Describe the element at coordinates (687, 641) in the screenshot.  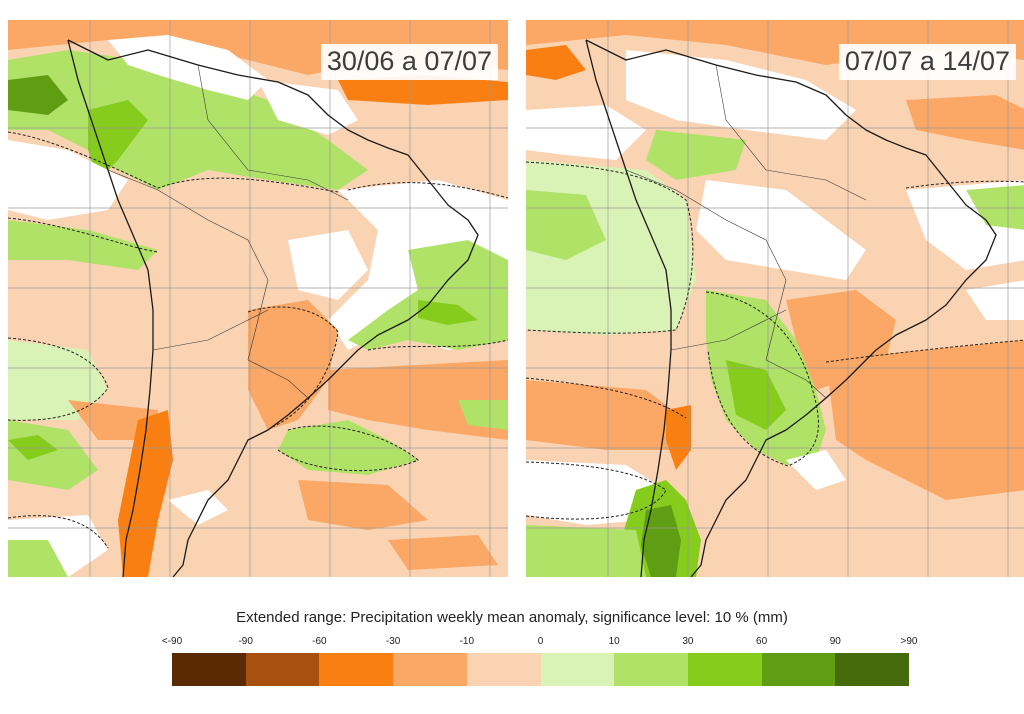
I see `legend-tick-label: 30` at that location.